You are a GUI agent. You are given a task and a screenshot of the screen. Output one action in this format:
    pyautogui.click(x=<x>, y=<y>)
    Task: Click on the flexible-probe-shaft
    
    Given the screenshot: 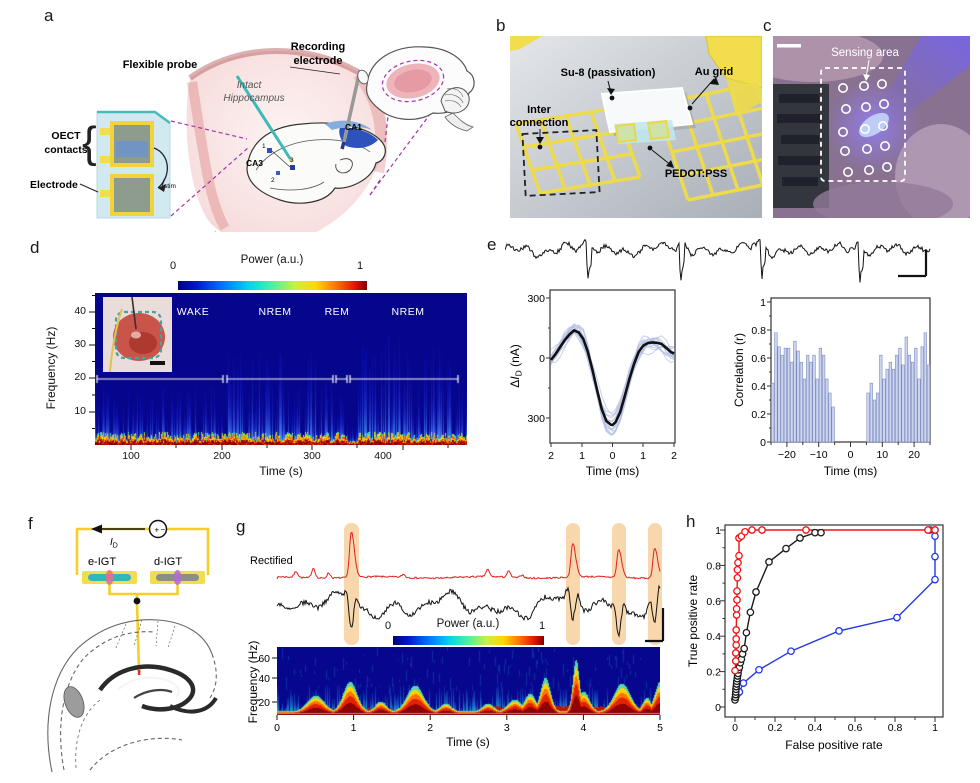 What is the action you would take?
    pyautogui.click(x=264, y=118)
    